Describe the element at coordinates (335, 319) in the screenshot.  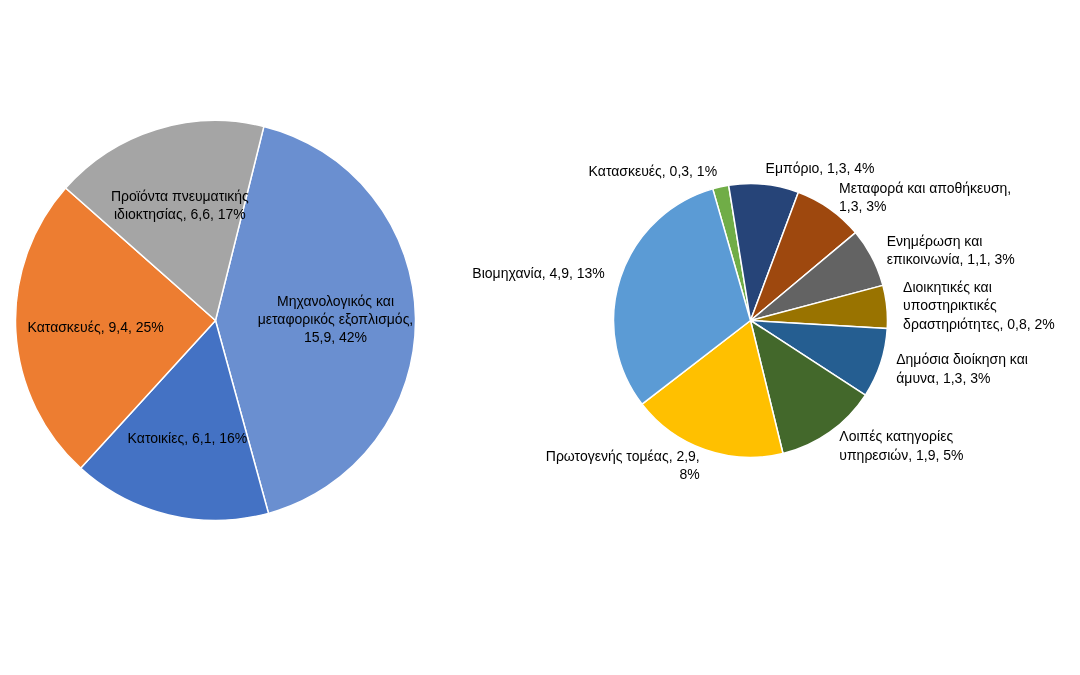
I see `slice-label: Μηχανολογικός και μεταφορικός εξοπλισμός, 15,9, 42%` at that location.